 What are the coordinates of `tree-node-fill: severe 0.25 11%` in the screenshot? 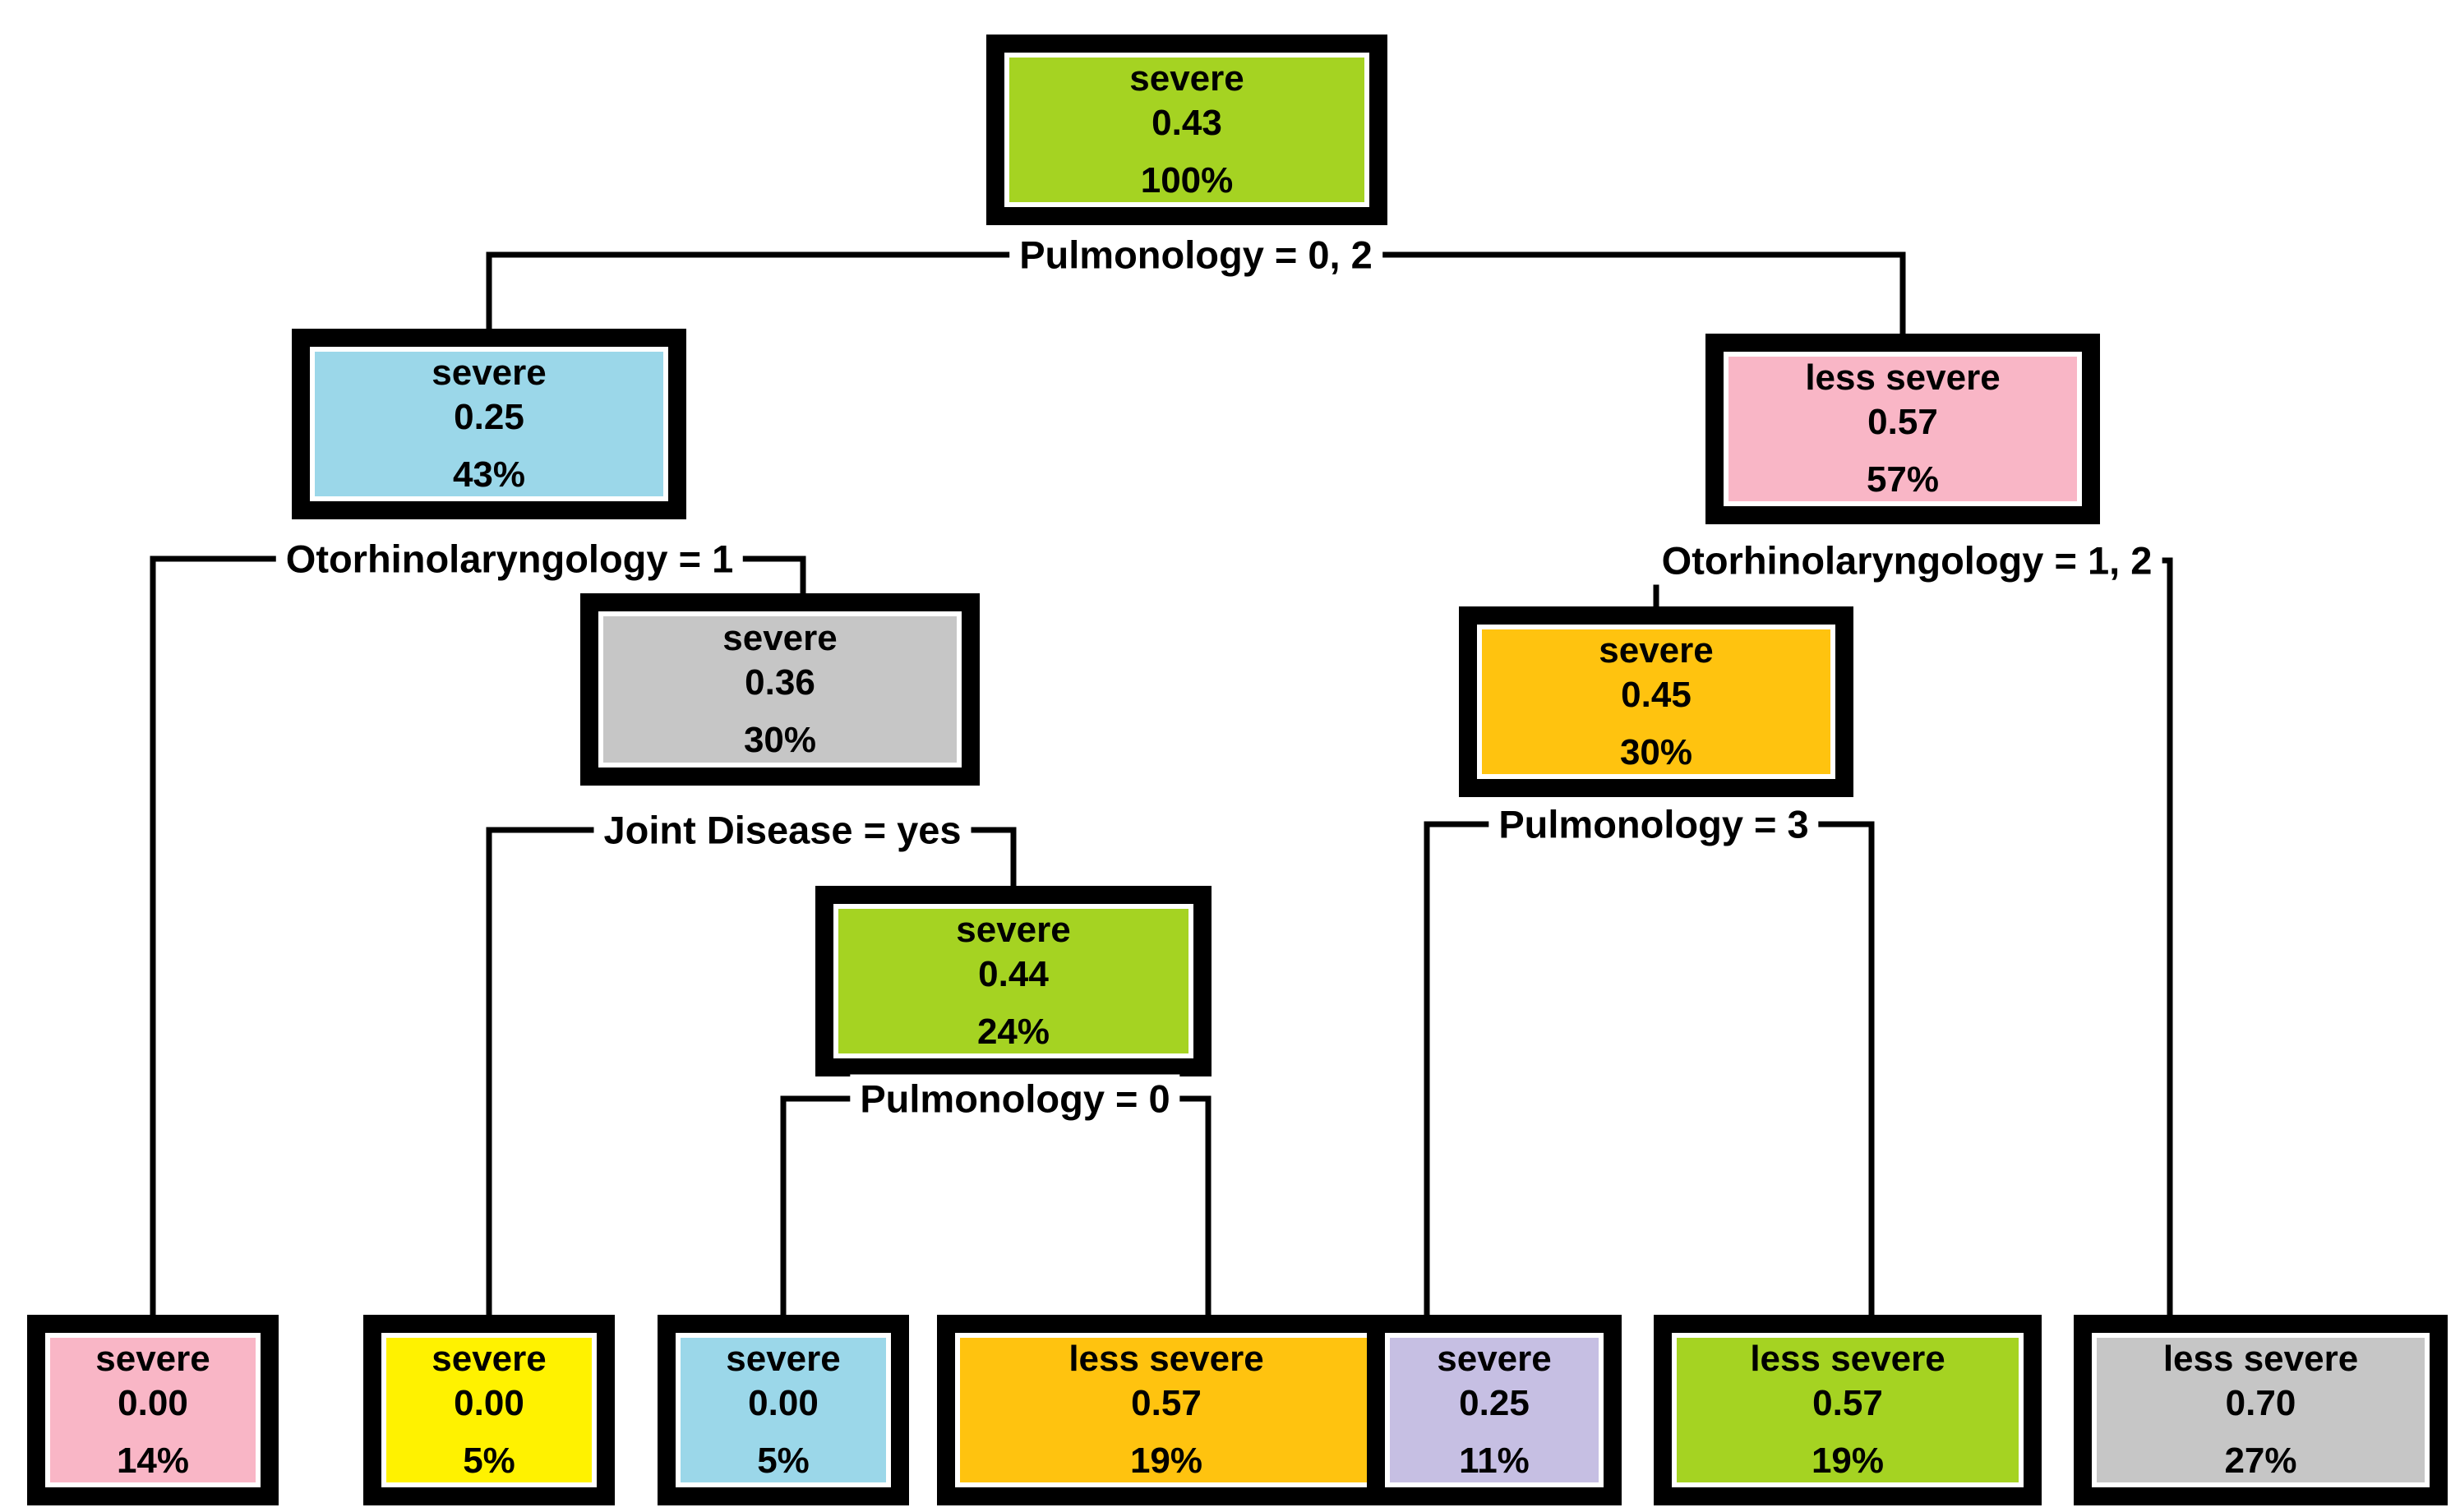 It's located at (1494, 1410).